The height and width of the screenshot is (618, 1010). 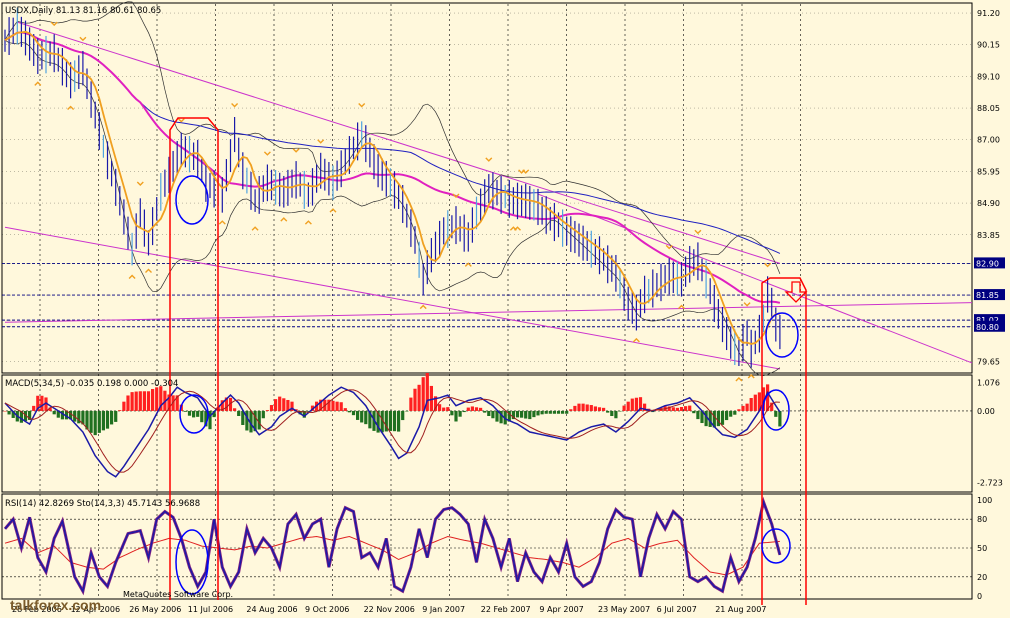 What do you see at coordinates (988, 108) in the screenshot?
I see `price-tick-label: 88.05` at bounding box center [988, 108].